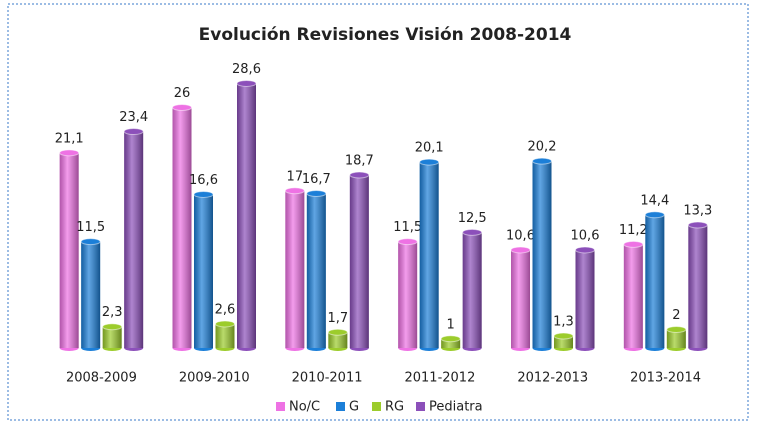 The image size is (757, 423). What do you see at coordinates (133, 117) in the screenshot?
I see `data-label: 23,4` at bounding box center [133, 117].